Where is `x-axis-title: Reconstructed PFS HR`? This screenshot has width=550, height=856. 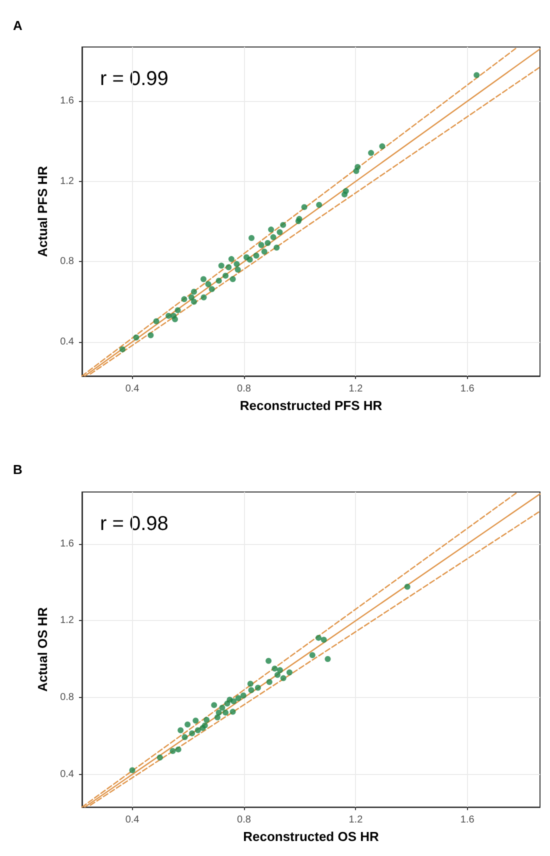
x-axis-title: Reconstructed PFS HR is located at coordinates (311, 405).